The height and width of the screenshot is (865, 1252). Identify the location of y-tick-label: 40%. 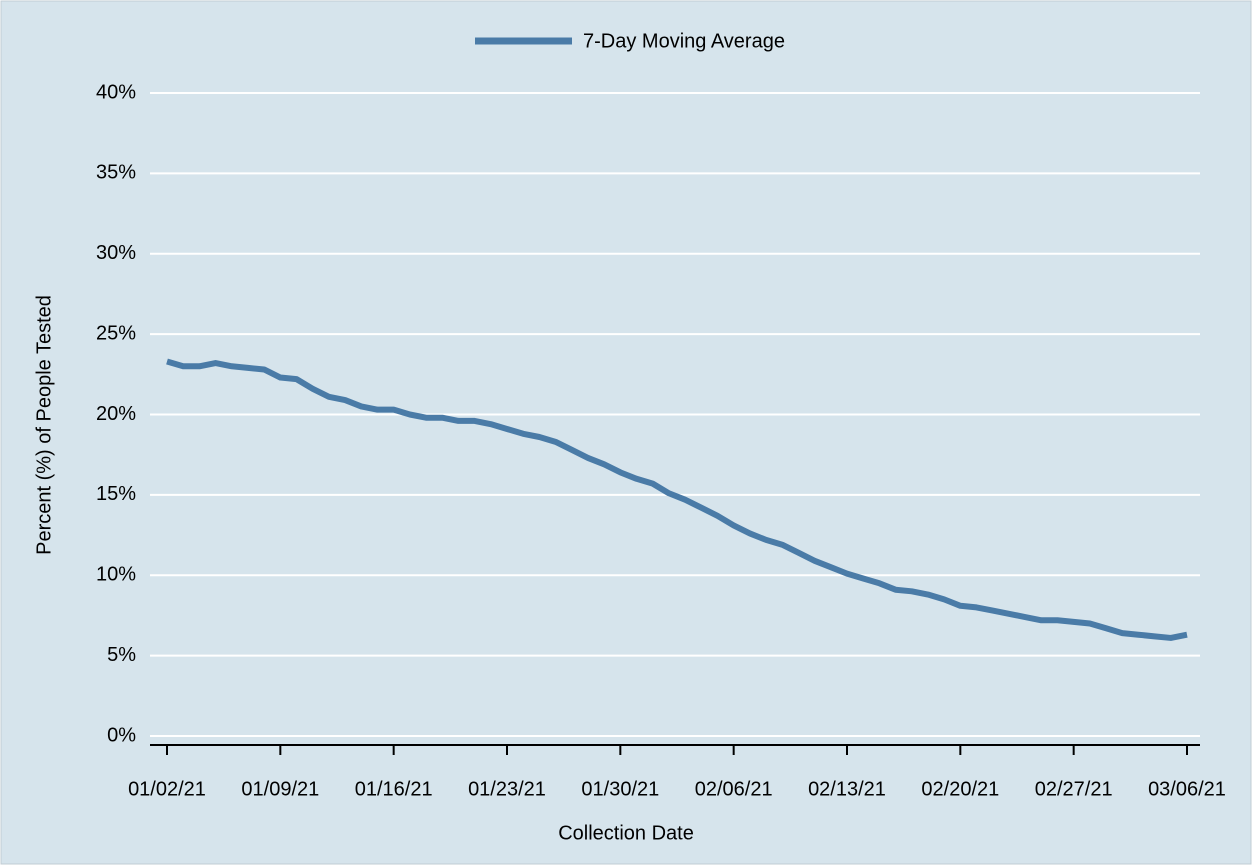
(116, 92).